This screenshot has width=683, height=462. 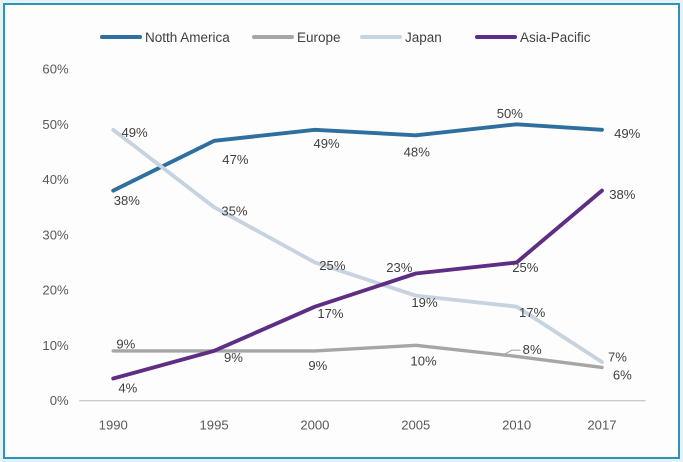 I want to click on legend-line-swatch-asia-pacific, so click(x=496, y=37).